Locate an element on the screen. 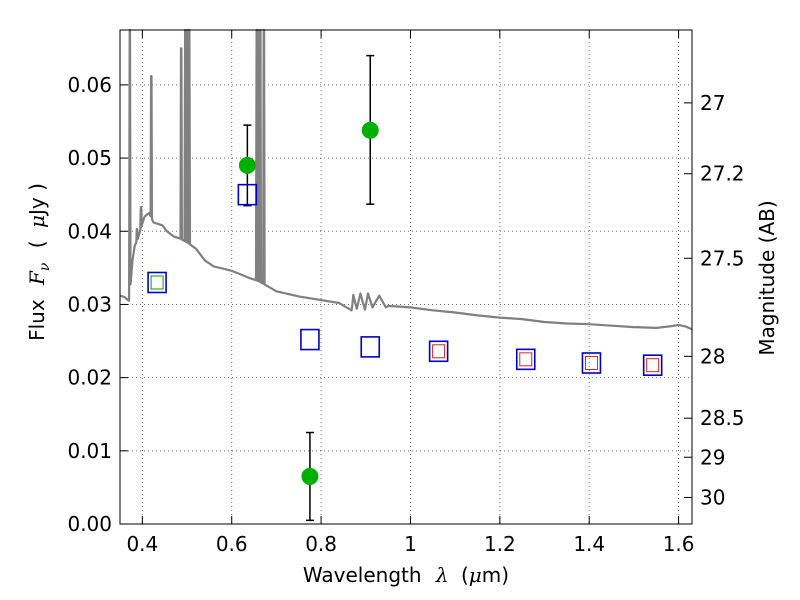 This screenshot has width=800, height=600. x-tick-label: 1.2 is located at coordinates (500, 544).